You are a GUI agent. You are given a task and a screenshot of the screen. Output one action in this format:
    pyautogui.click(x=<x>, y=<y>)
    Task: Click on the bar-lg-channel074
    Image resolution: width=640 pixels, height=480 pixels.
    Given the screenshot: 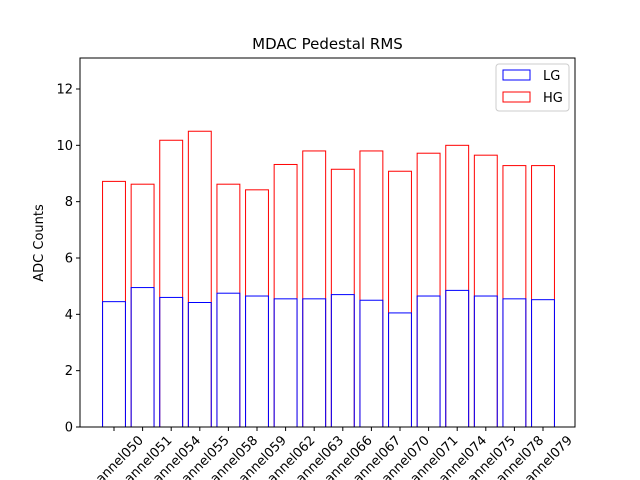 What is the action you would take?
    pyautogui.click(x=457, y=358)
    